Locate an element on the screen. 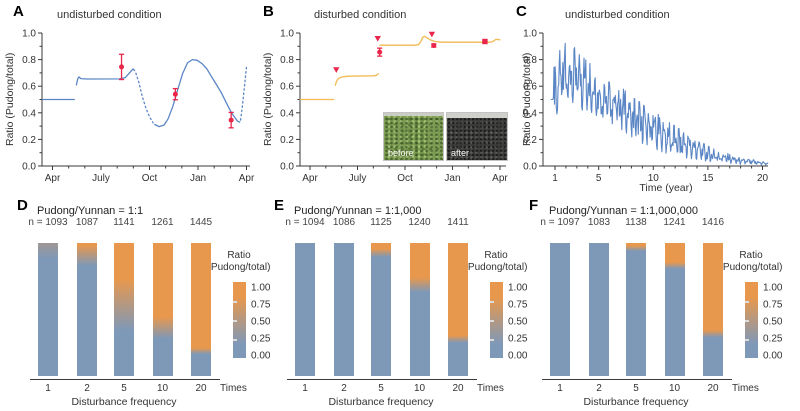 The image size is (800, 411). before-photo: before is located at coordinates (413, 136).